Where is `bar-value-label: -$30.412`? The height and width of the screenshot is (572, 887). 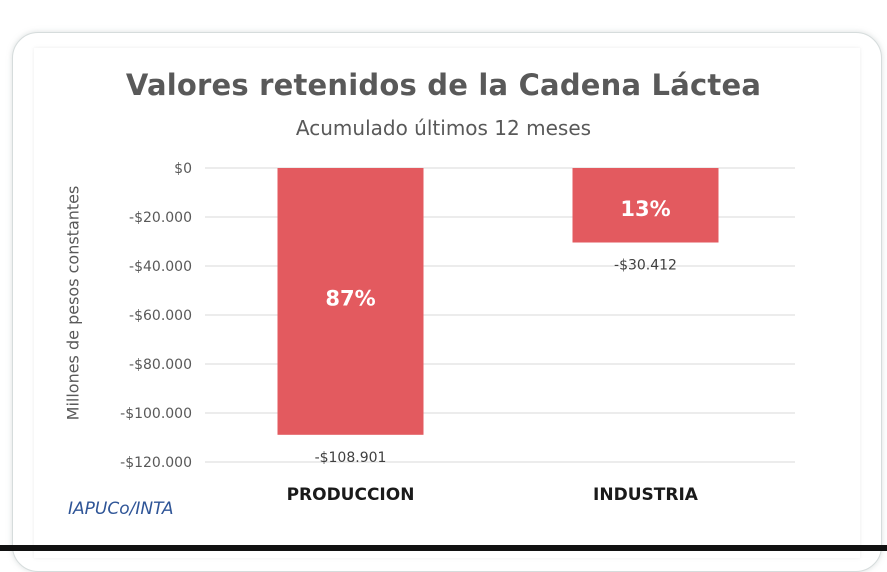 bar-value-label: -$30.412 is located at coordinates (645, 266).